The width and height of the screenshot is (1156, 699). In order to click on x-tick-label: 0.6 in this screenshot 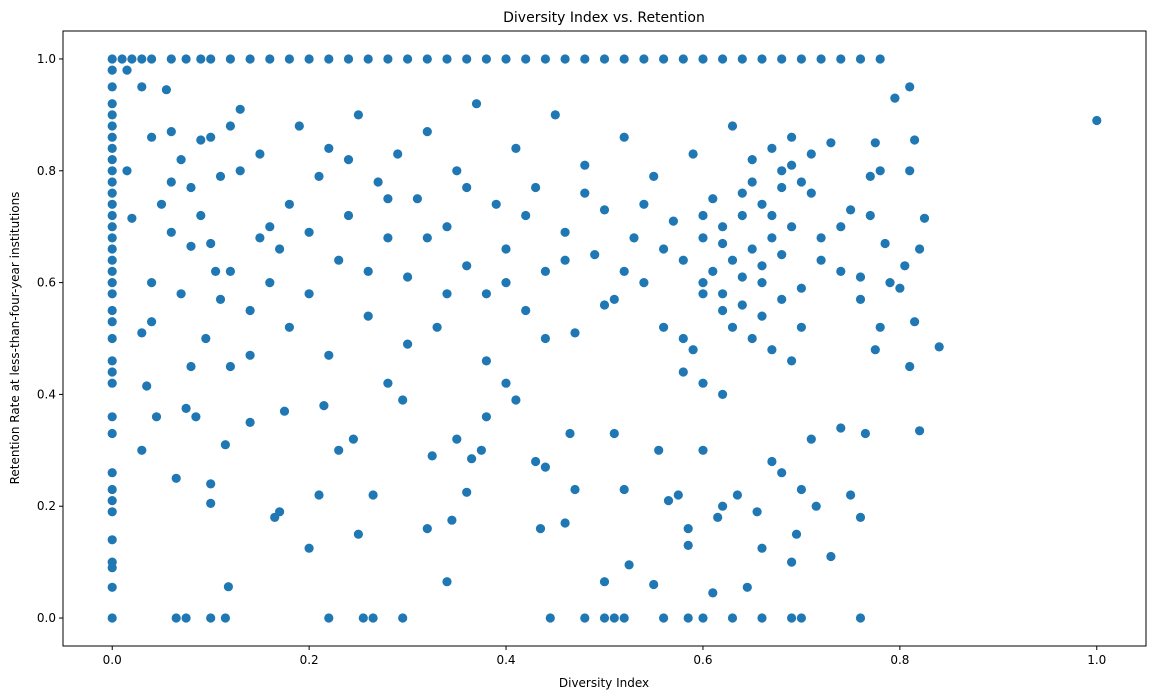, I will do `click(702, 660)`.